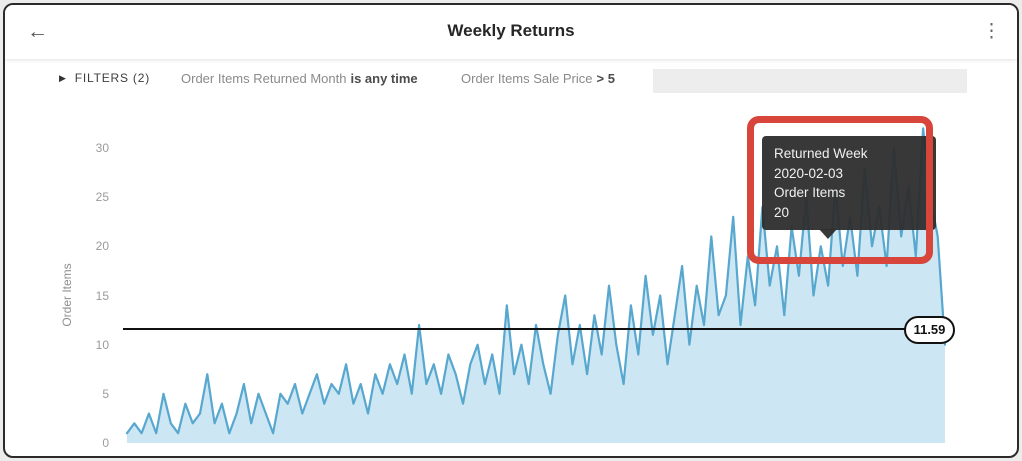  Describe the element at coordinates (809, 173) in the screenshot. I see `tooltip-dimension-value: 2020-02-03` at that location.